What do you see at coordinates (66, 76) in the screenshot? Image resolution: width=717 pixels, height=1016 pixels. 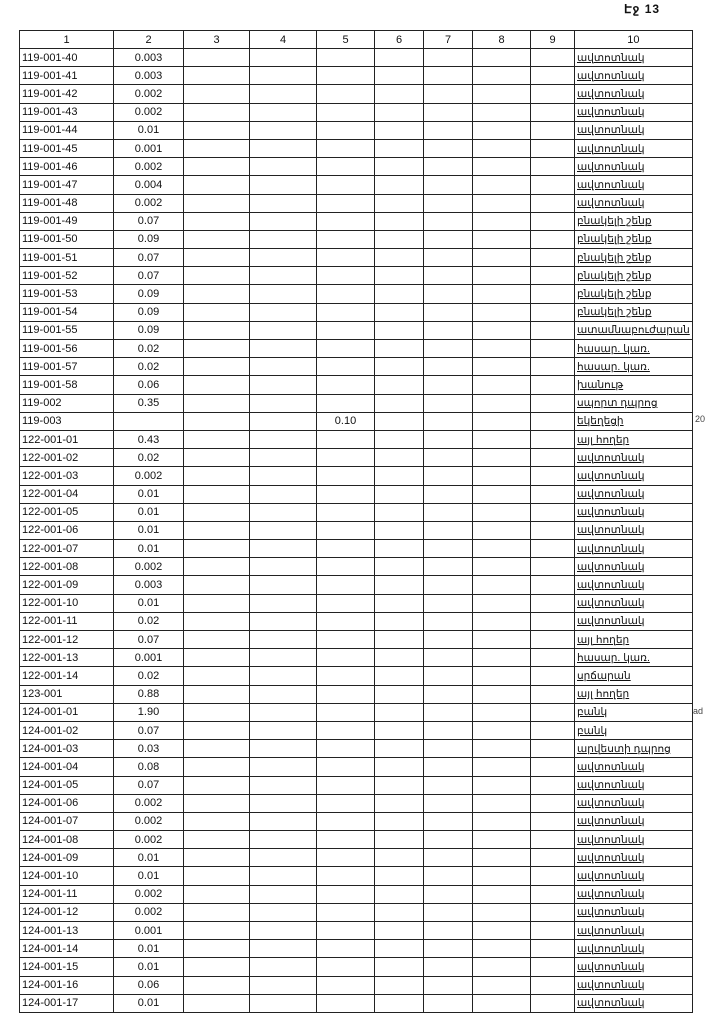 I see `parcel-code-cell: 119-001-41` at bounding box center [66, 76].